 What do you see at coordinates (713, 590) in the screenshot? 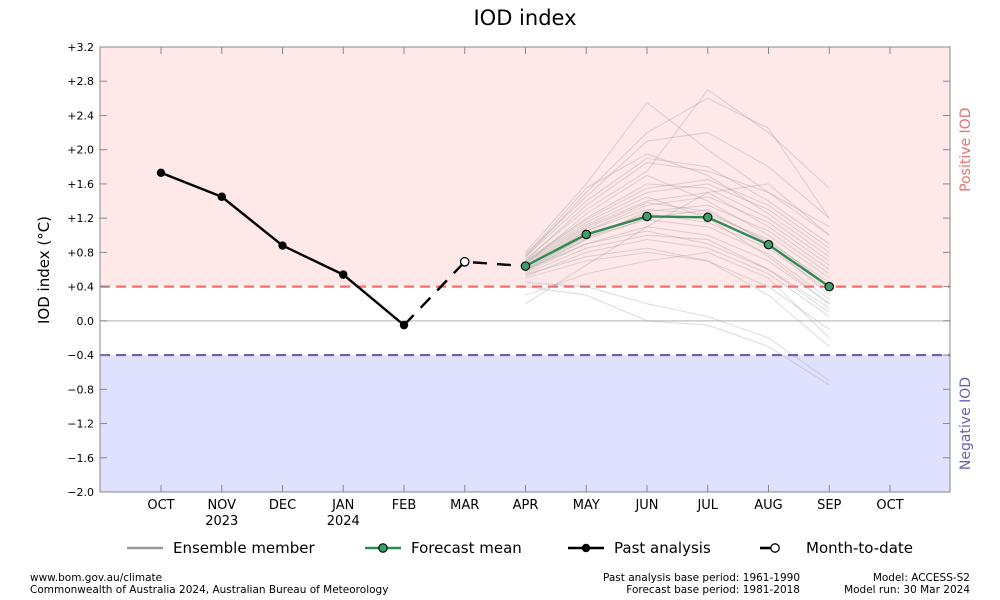
I see `footer-forecast-base-period: Forecast base period: 1981-2018` at bounding box center [713, 590].